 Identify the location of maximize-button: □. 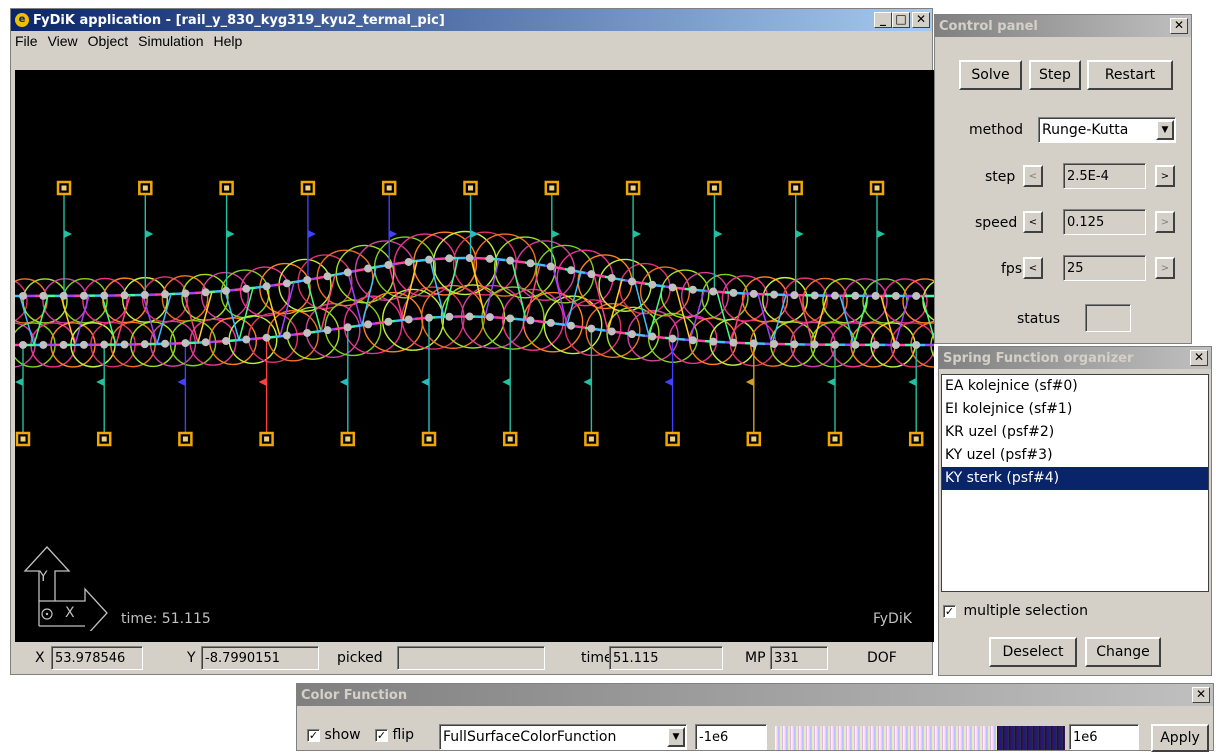
(901, 20).